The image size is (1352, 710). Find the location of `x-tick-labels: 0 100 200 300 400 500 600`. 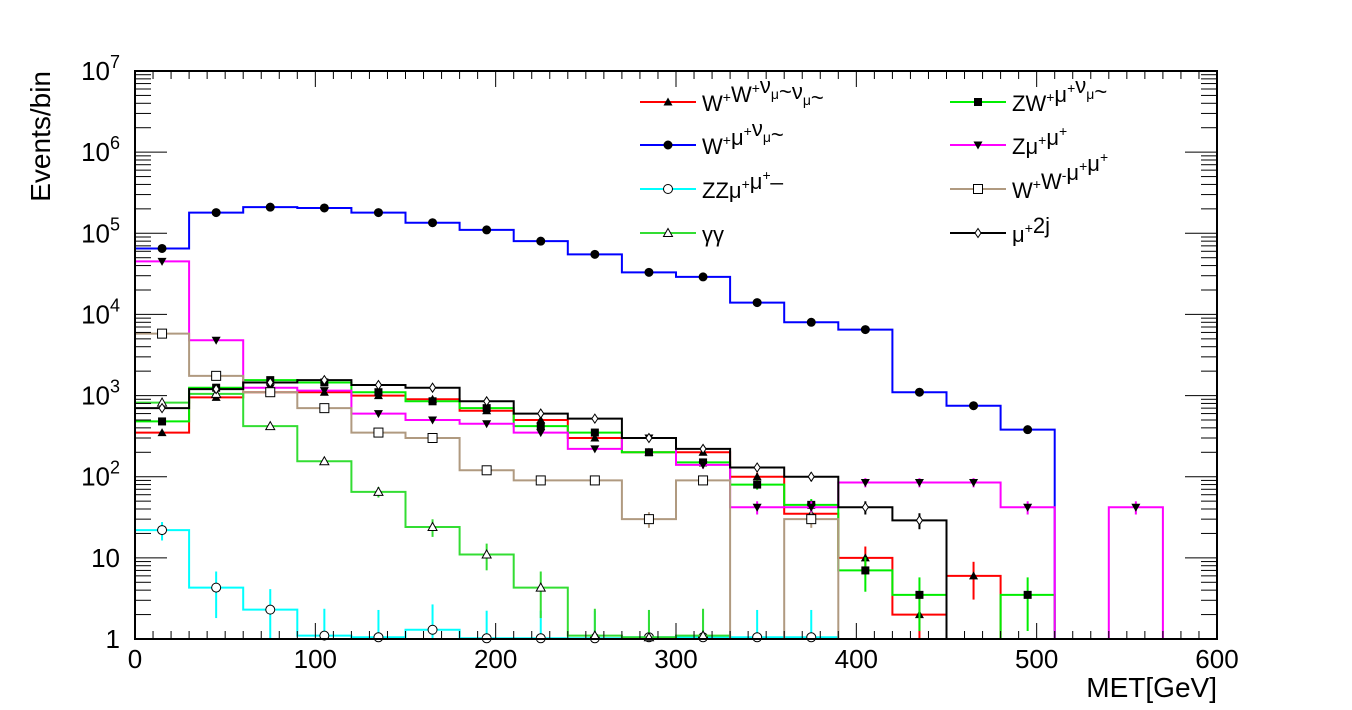

x-tick-labels: 0 100 200 300 400 500 600 is located at coordinates (683, 659).